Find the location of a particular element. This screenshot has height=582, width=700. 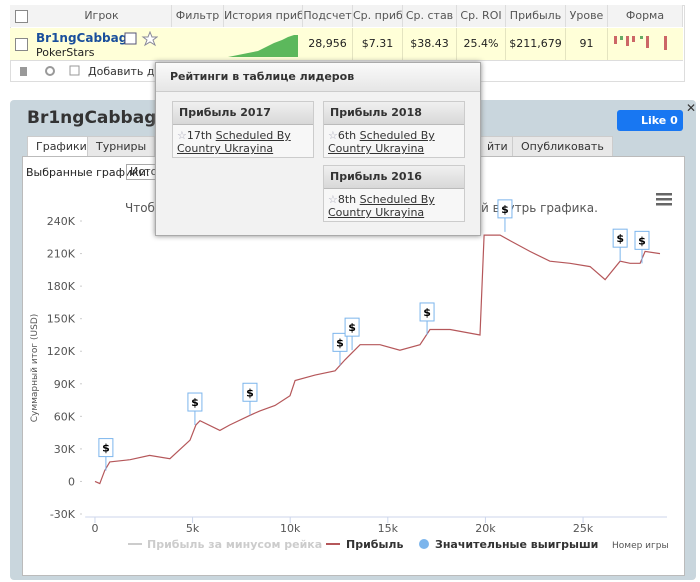

card-title: Прибыль 2017 is located at coordinates (243, 113).